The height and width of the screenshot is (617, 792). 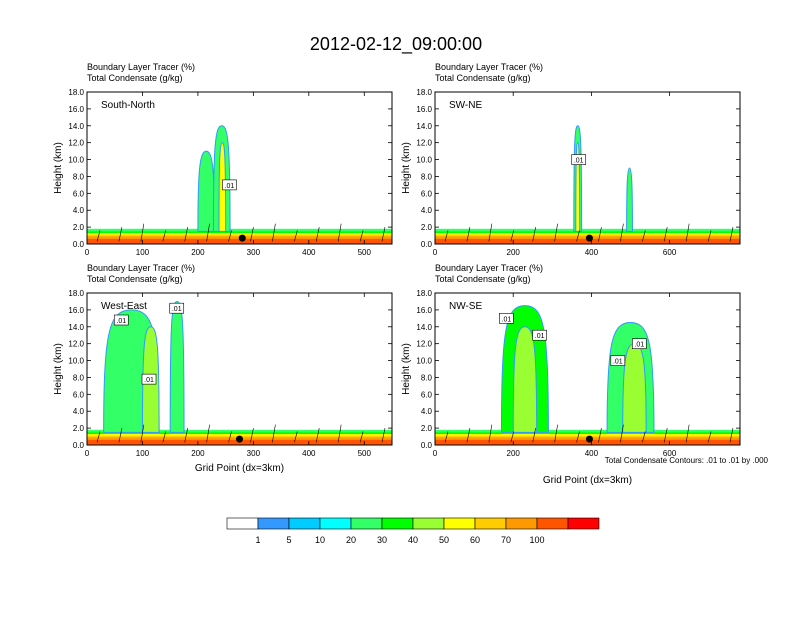 What do you see at coordinates (483, 279) in the screenshot?
I see `panel-title-condensate: Total Condensate (g/kg)` at bounding box center [483, 279].